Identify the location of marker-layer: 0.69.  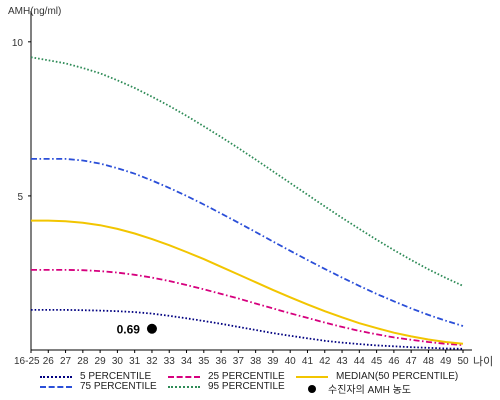
(137, 330).